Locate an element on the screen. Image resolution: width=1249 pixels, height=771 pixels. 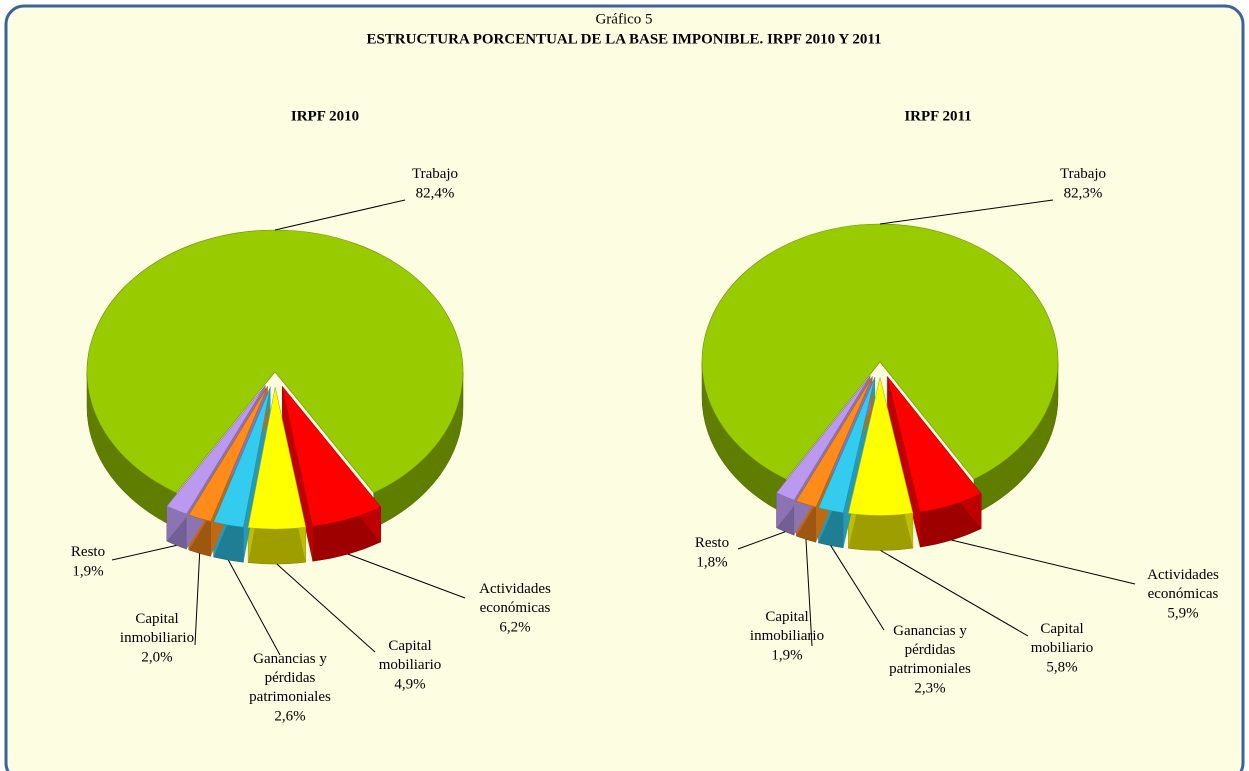
slice-value-label: 4,9% is located at coordinates (409, 684).